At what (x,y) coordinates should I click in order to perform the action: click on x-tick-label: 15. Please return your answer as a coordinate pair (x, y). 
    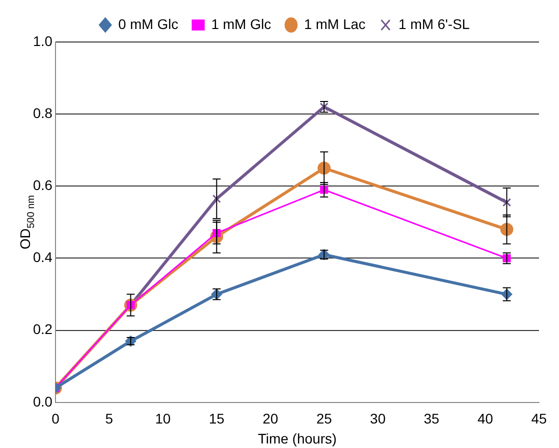
    Looking at the image, I should click on (216, 418).